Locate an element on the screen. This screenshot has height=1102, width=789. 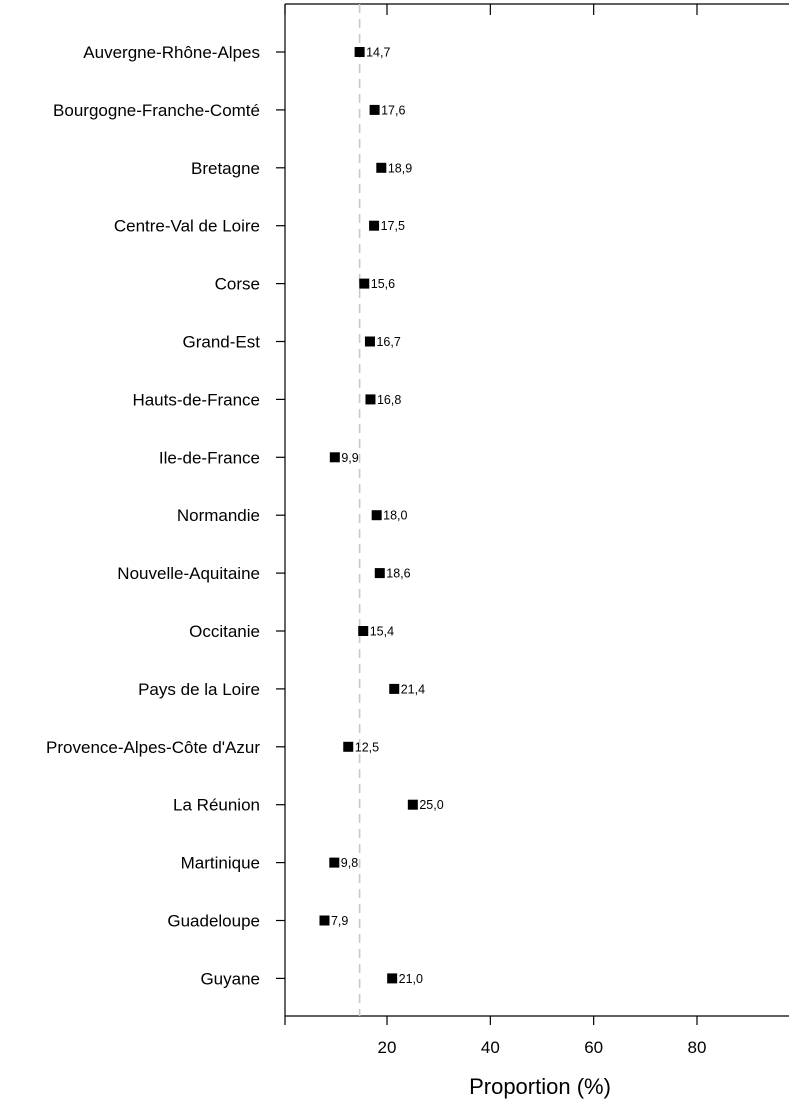
category-label: Guadeloupe is located at coordinates (213, 921).